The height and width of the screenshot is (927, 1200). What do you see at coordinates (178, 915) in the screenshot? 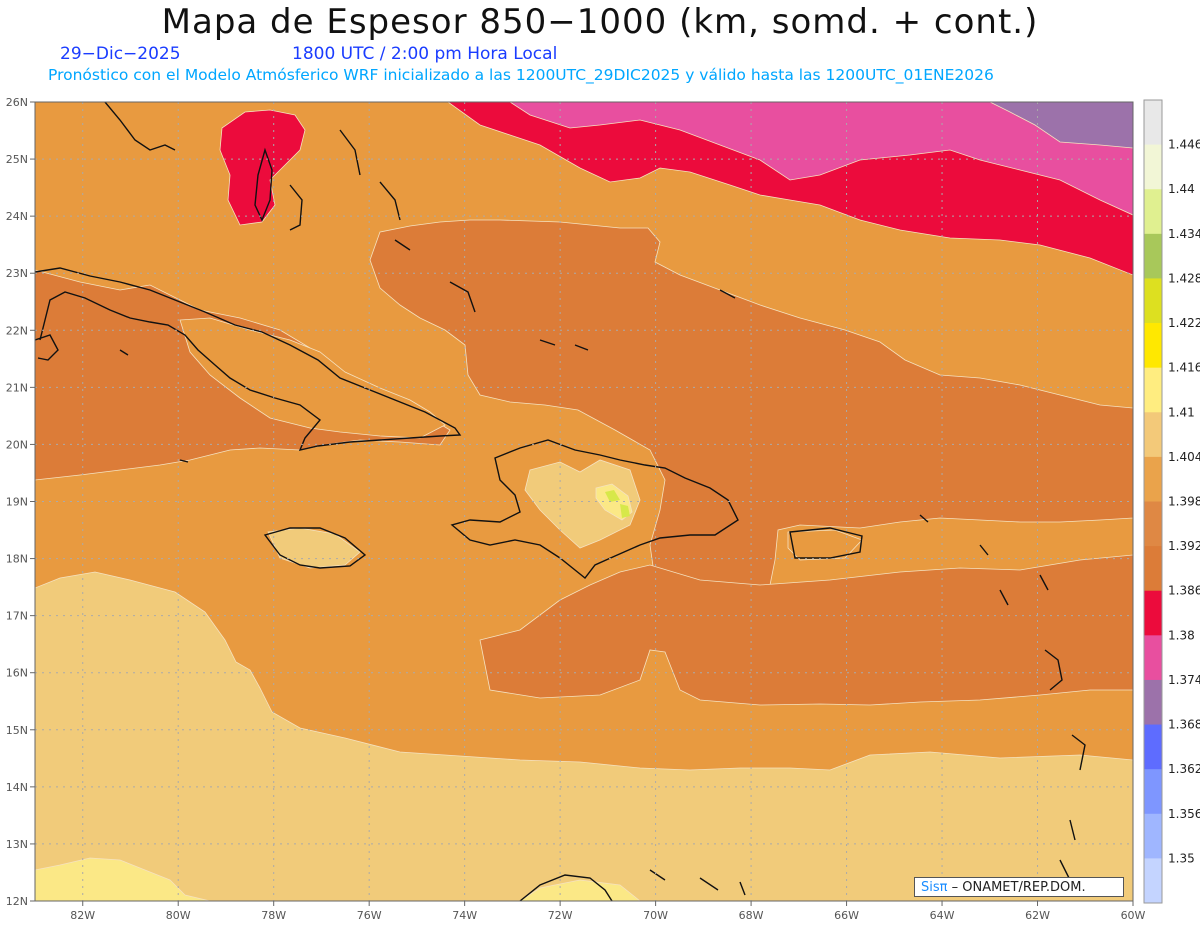
I see `x-tick-label: 80W` at bounding box center [178, 915].